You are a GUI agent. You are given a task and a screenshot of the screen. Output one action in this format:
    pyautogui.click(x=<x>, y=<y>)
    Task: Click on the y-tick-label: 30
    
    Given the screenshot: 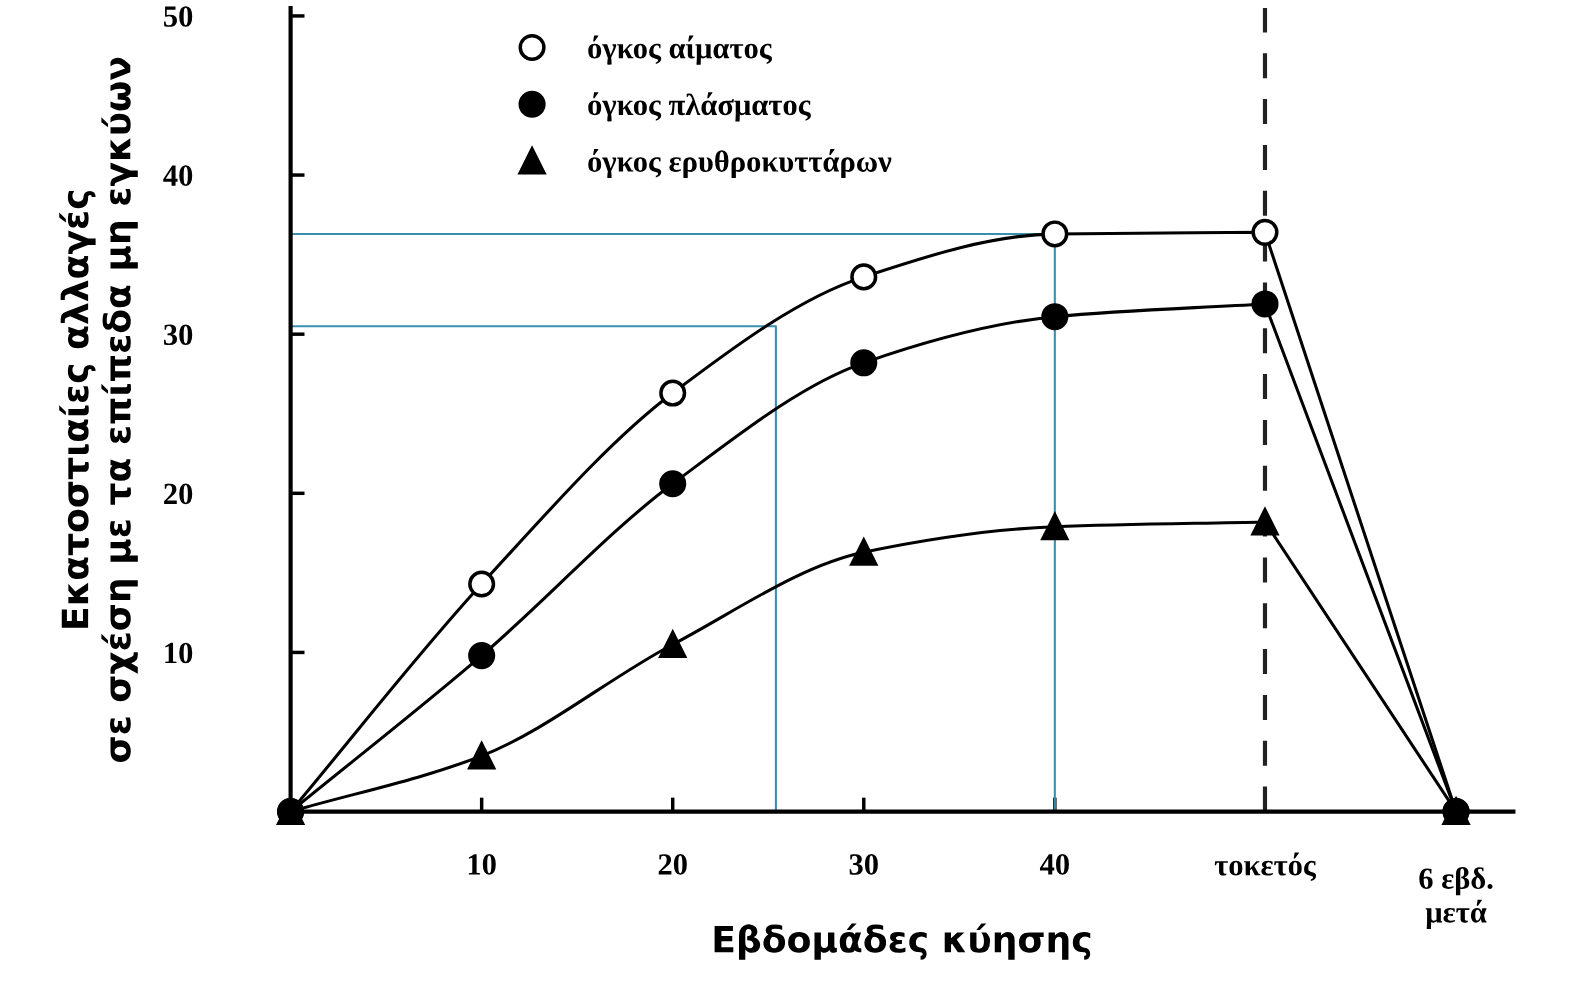 What is the action you would take?
    pyautogui.click(x=178, y=335)
    